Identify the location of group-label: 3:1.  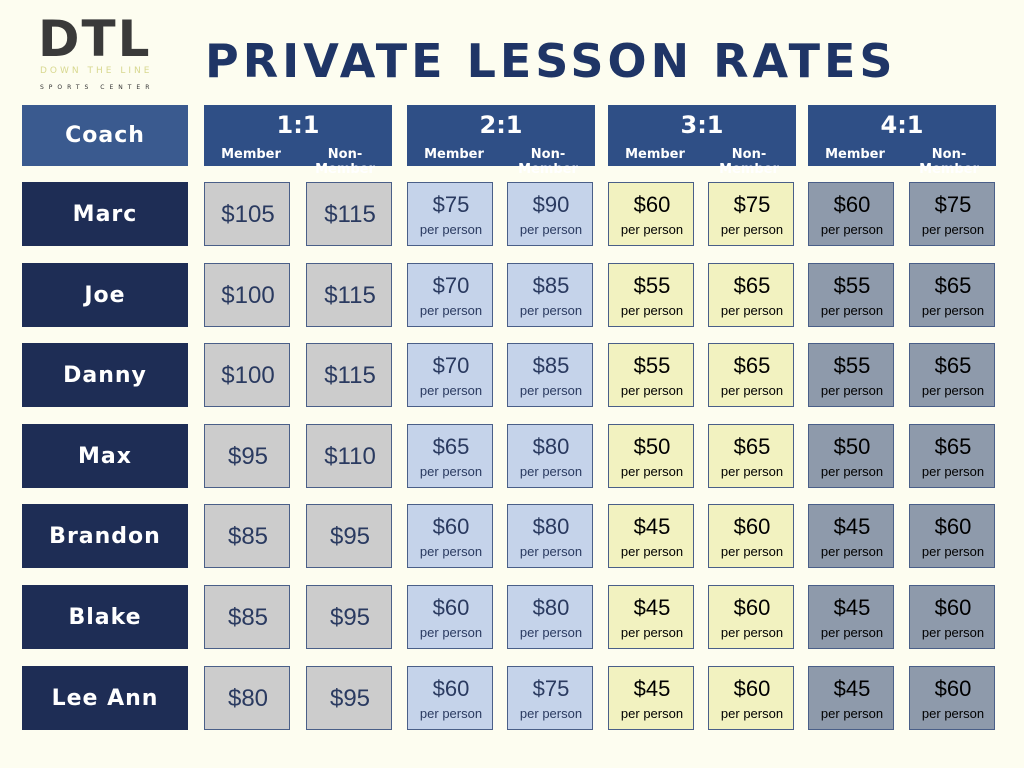
(702, 125).